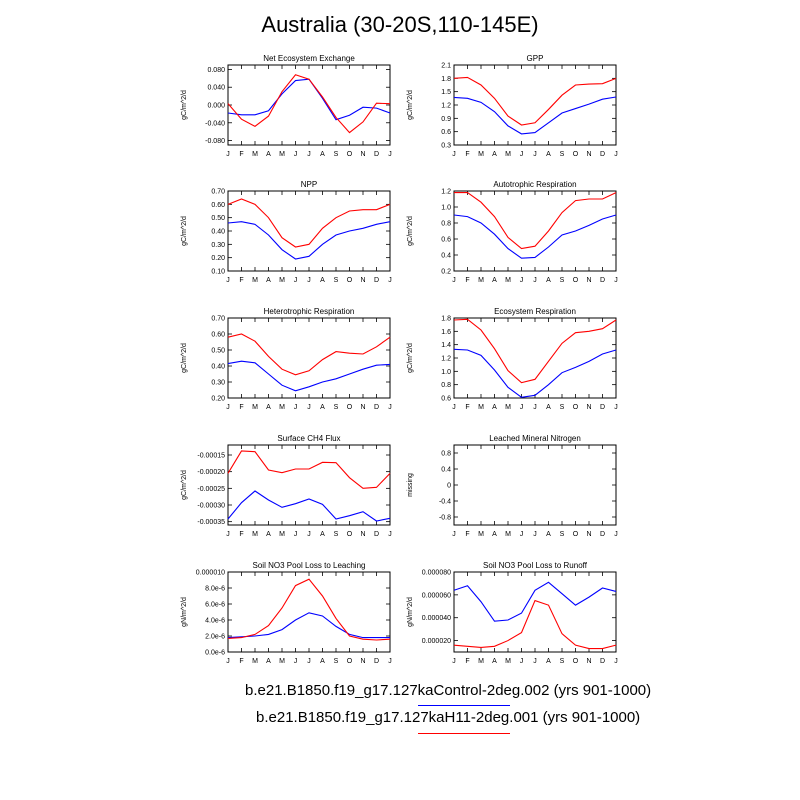  I want to click on y-tick-label: -0.00035, so click(211, 522).